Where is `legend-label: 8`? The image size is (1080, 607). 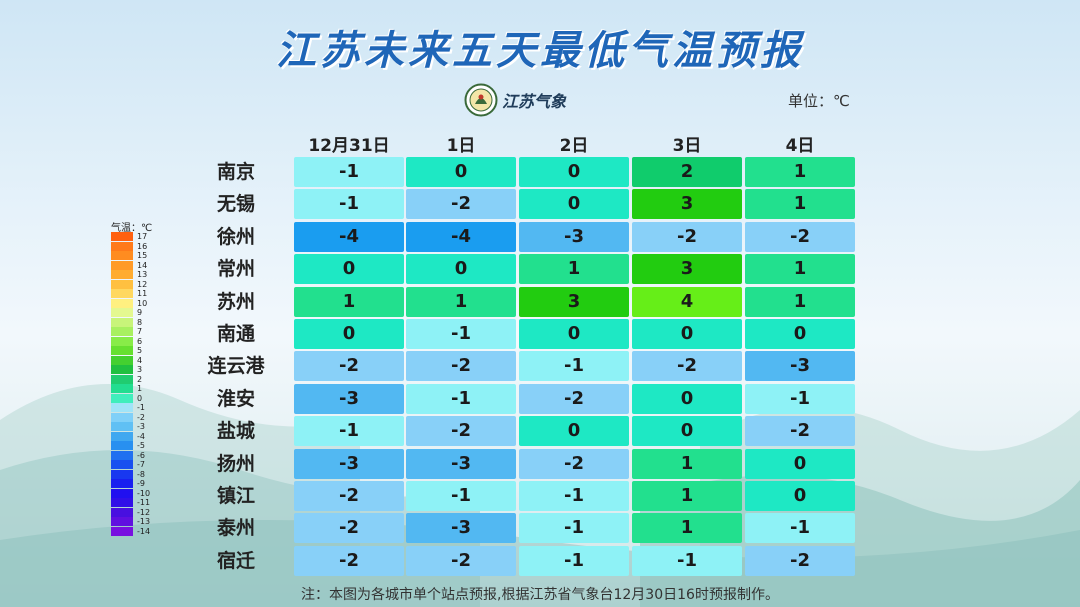
legend-label: 8 is located at coordinates (140, 322).